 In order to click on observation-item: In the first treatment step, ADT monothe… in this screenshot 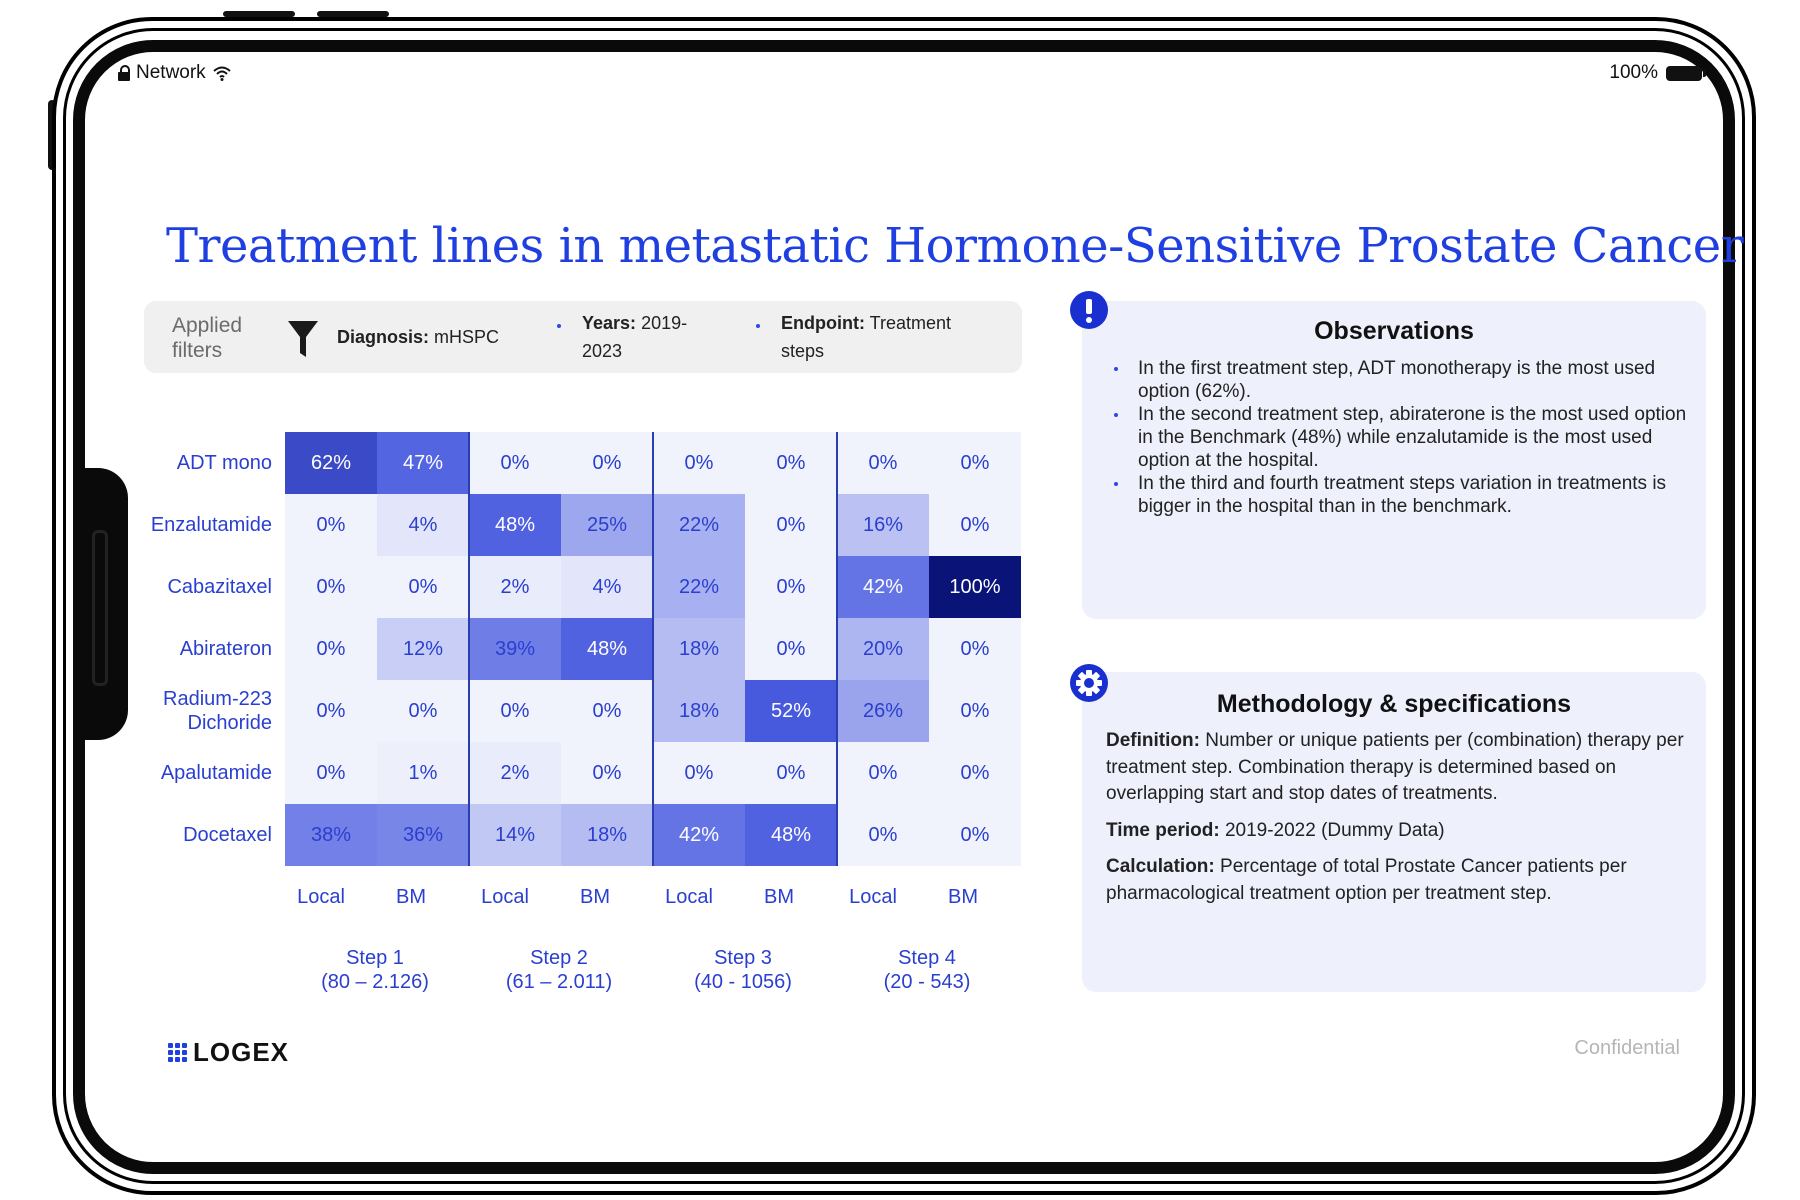, I will do `click(1401, 380)`.